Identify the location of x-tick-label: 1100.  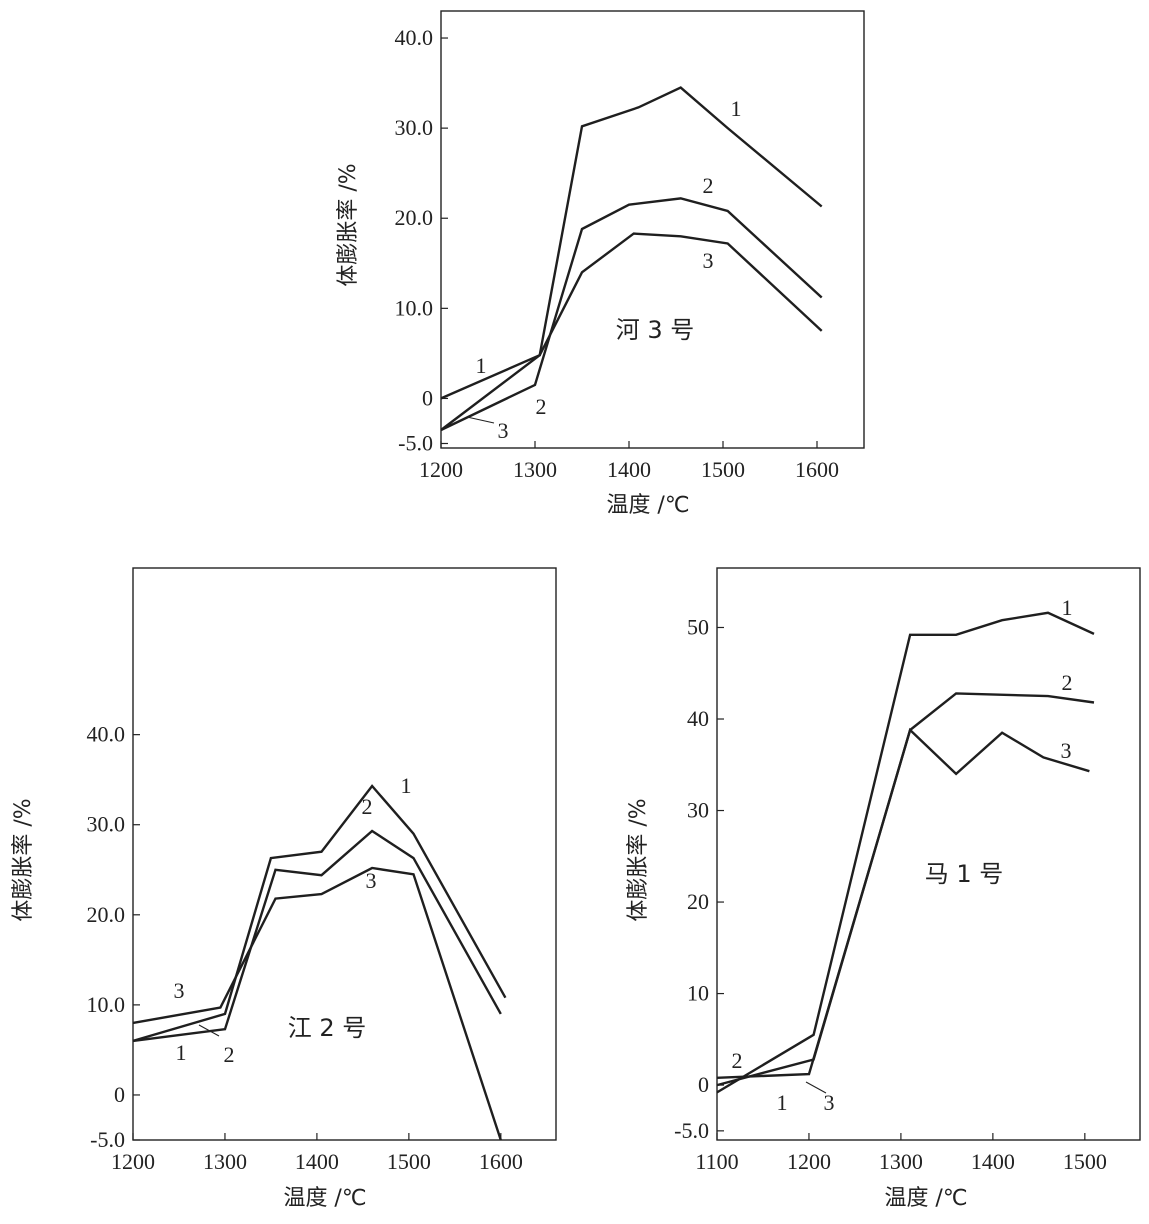
(716, 1161).